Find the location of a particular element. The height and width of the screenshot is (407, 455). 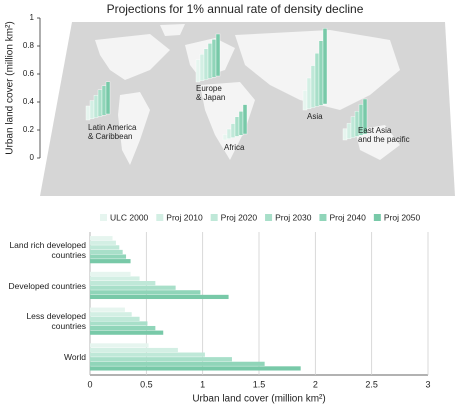

x-axis-label: Urban land cover (million km²) is located at coordinates (258, 399).